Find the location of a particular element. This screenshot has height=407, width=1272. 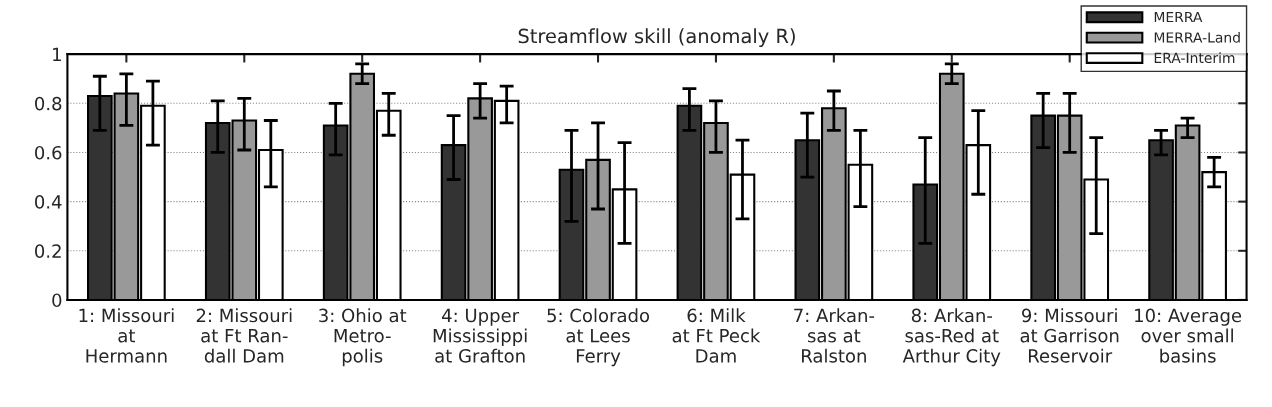

x-tick-label: 10: Average over small basins is located at coordinates (1188, 335).